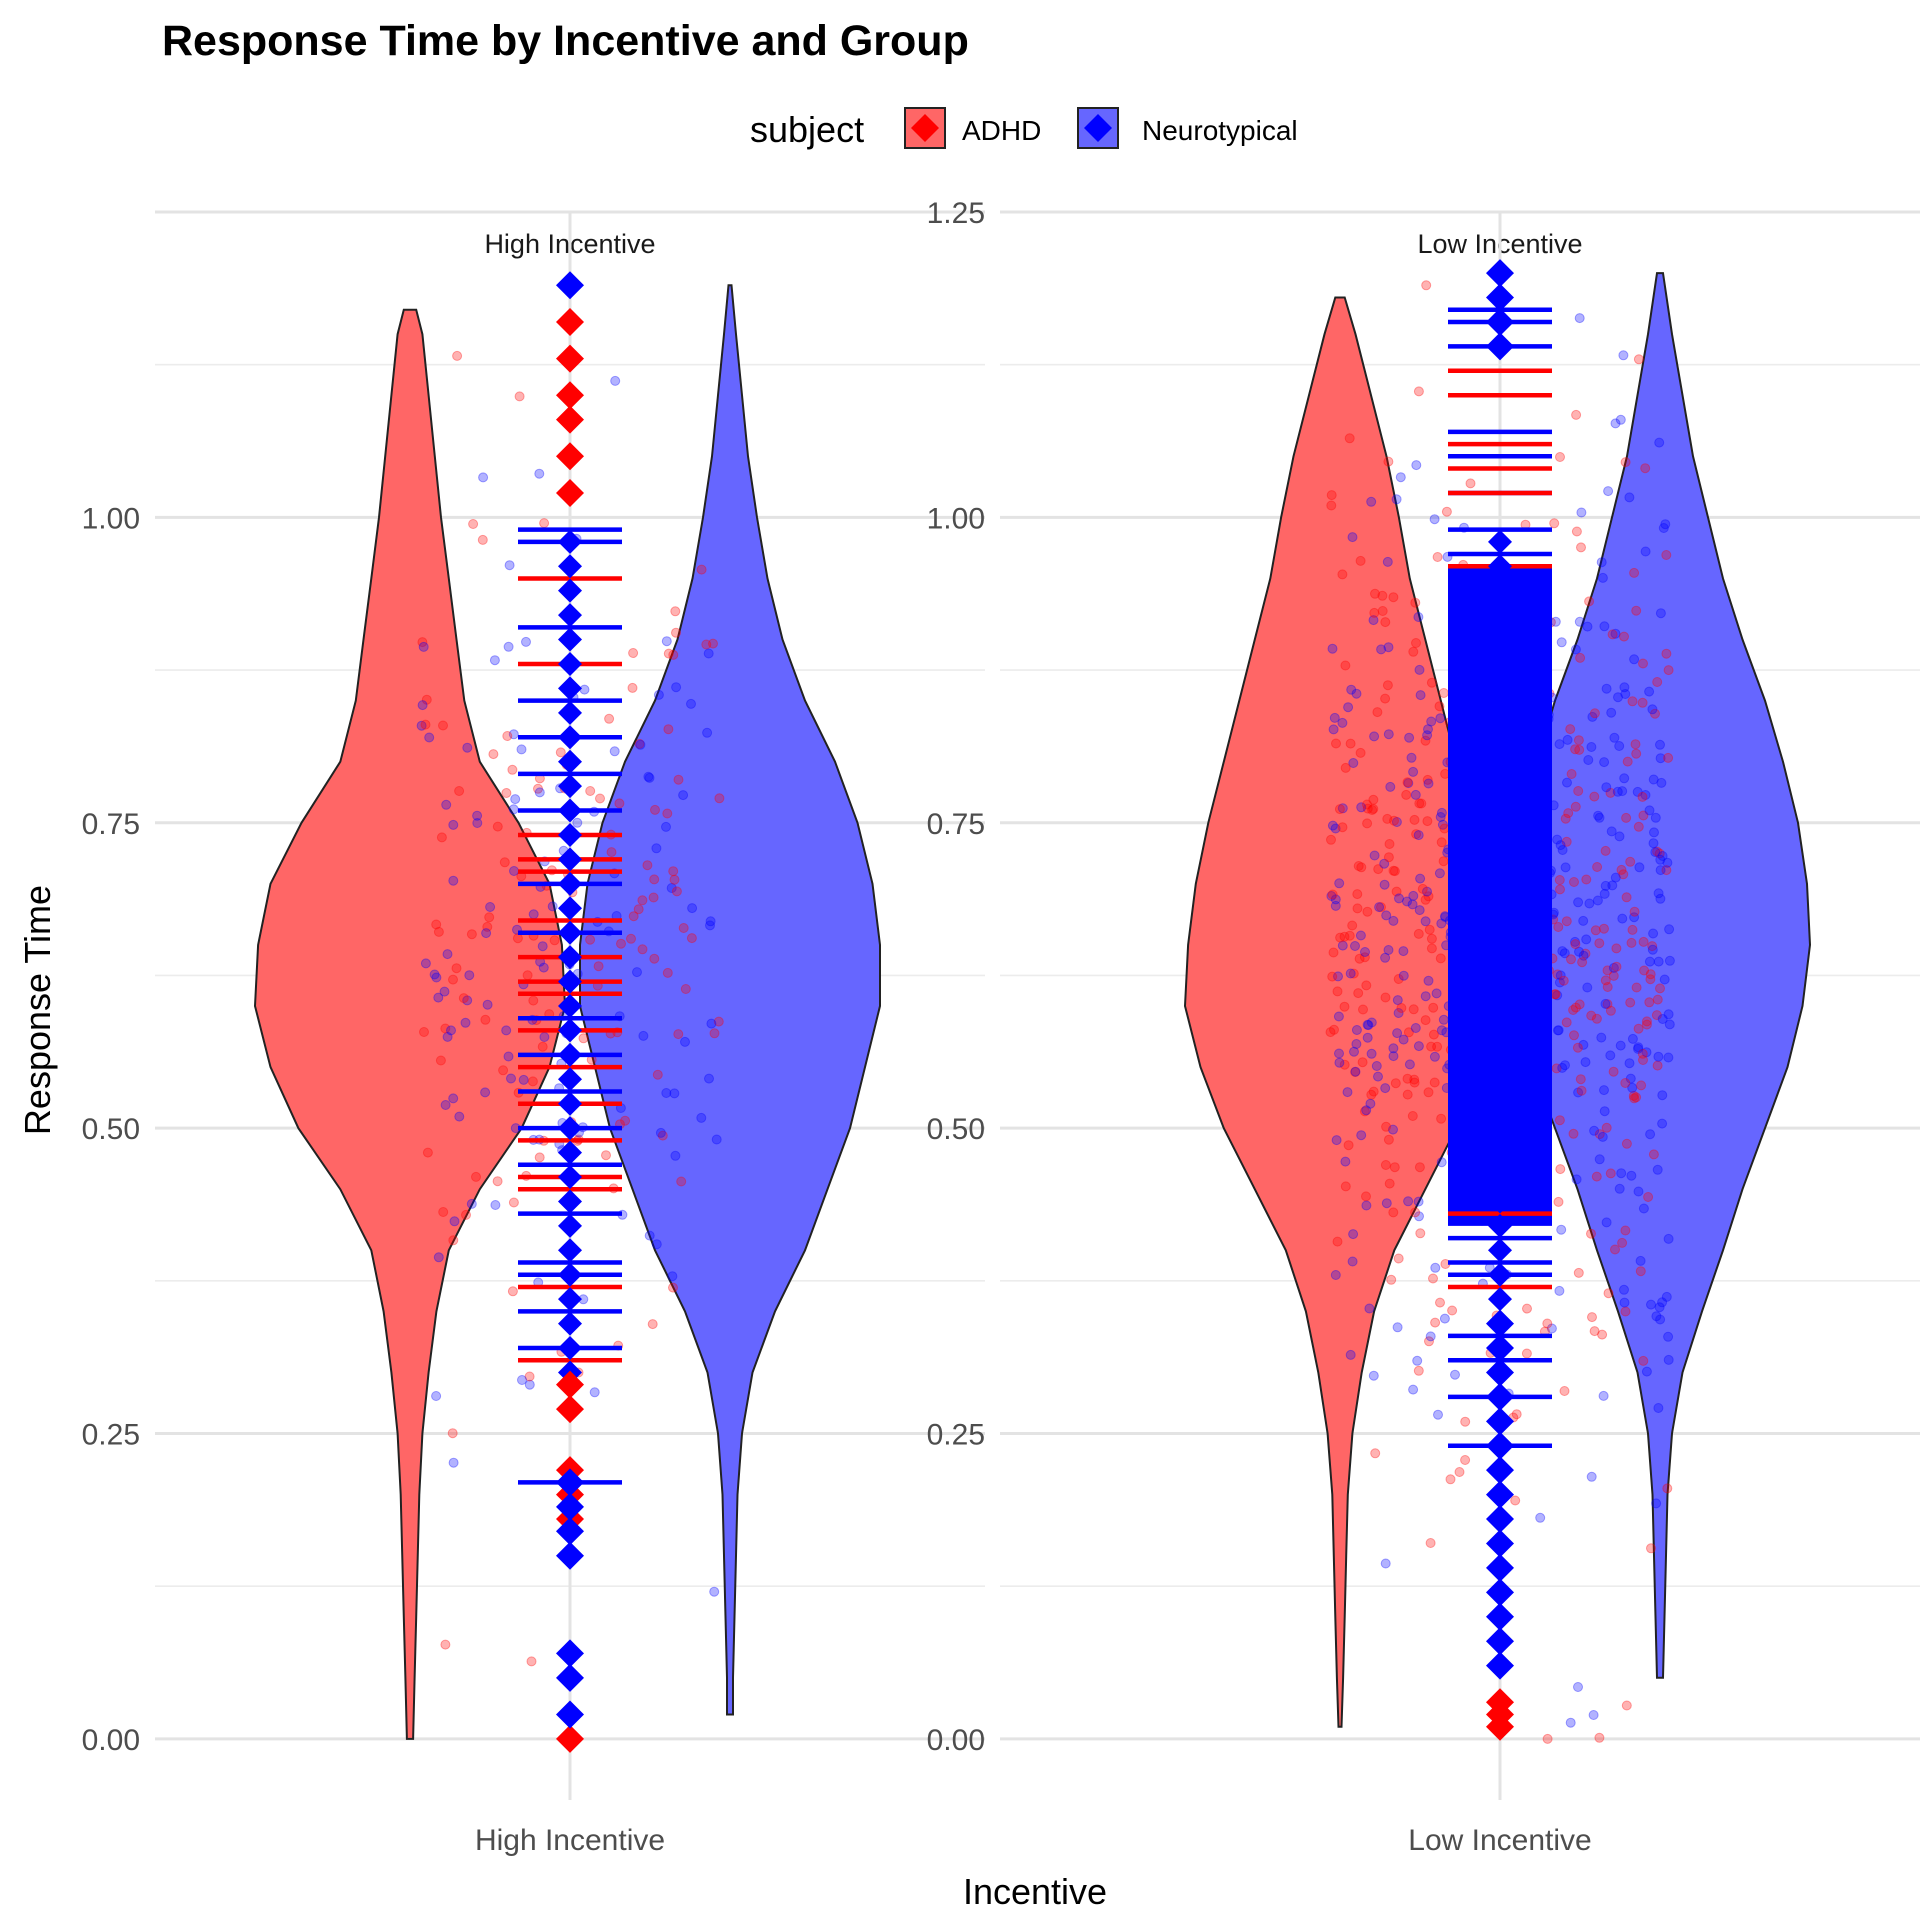  What do you see at coordinates (1500, 896) in the screenshot?
I see `dense-mean-band` at bounding box center [1500, 896].